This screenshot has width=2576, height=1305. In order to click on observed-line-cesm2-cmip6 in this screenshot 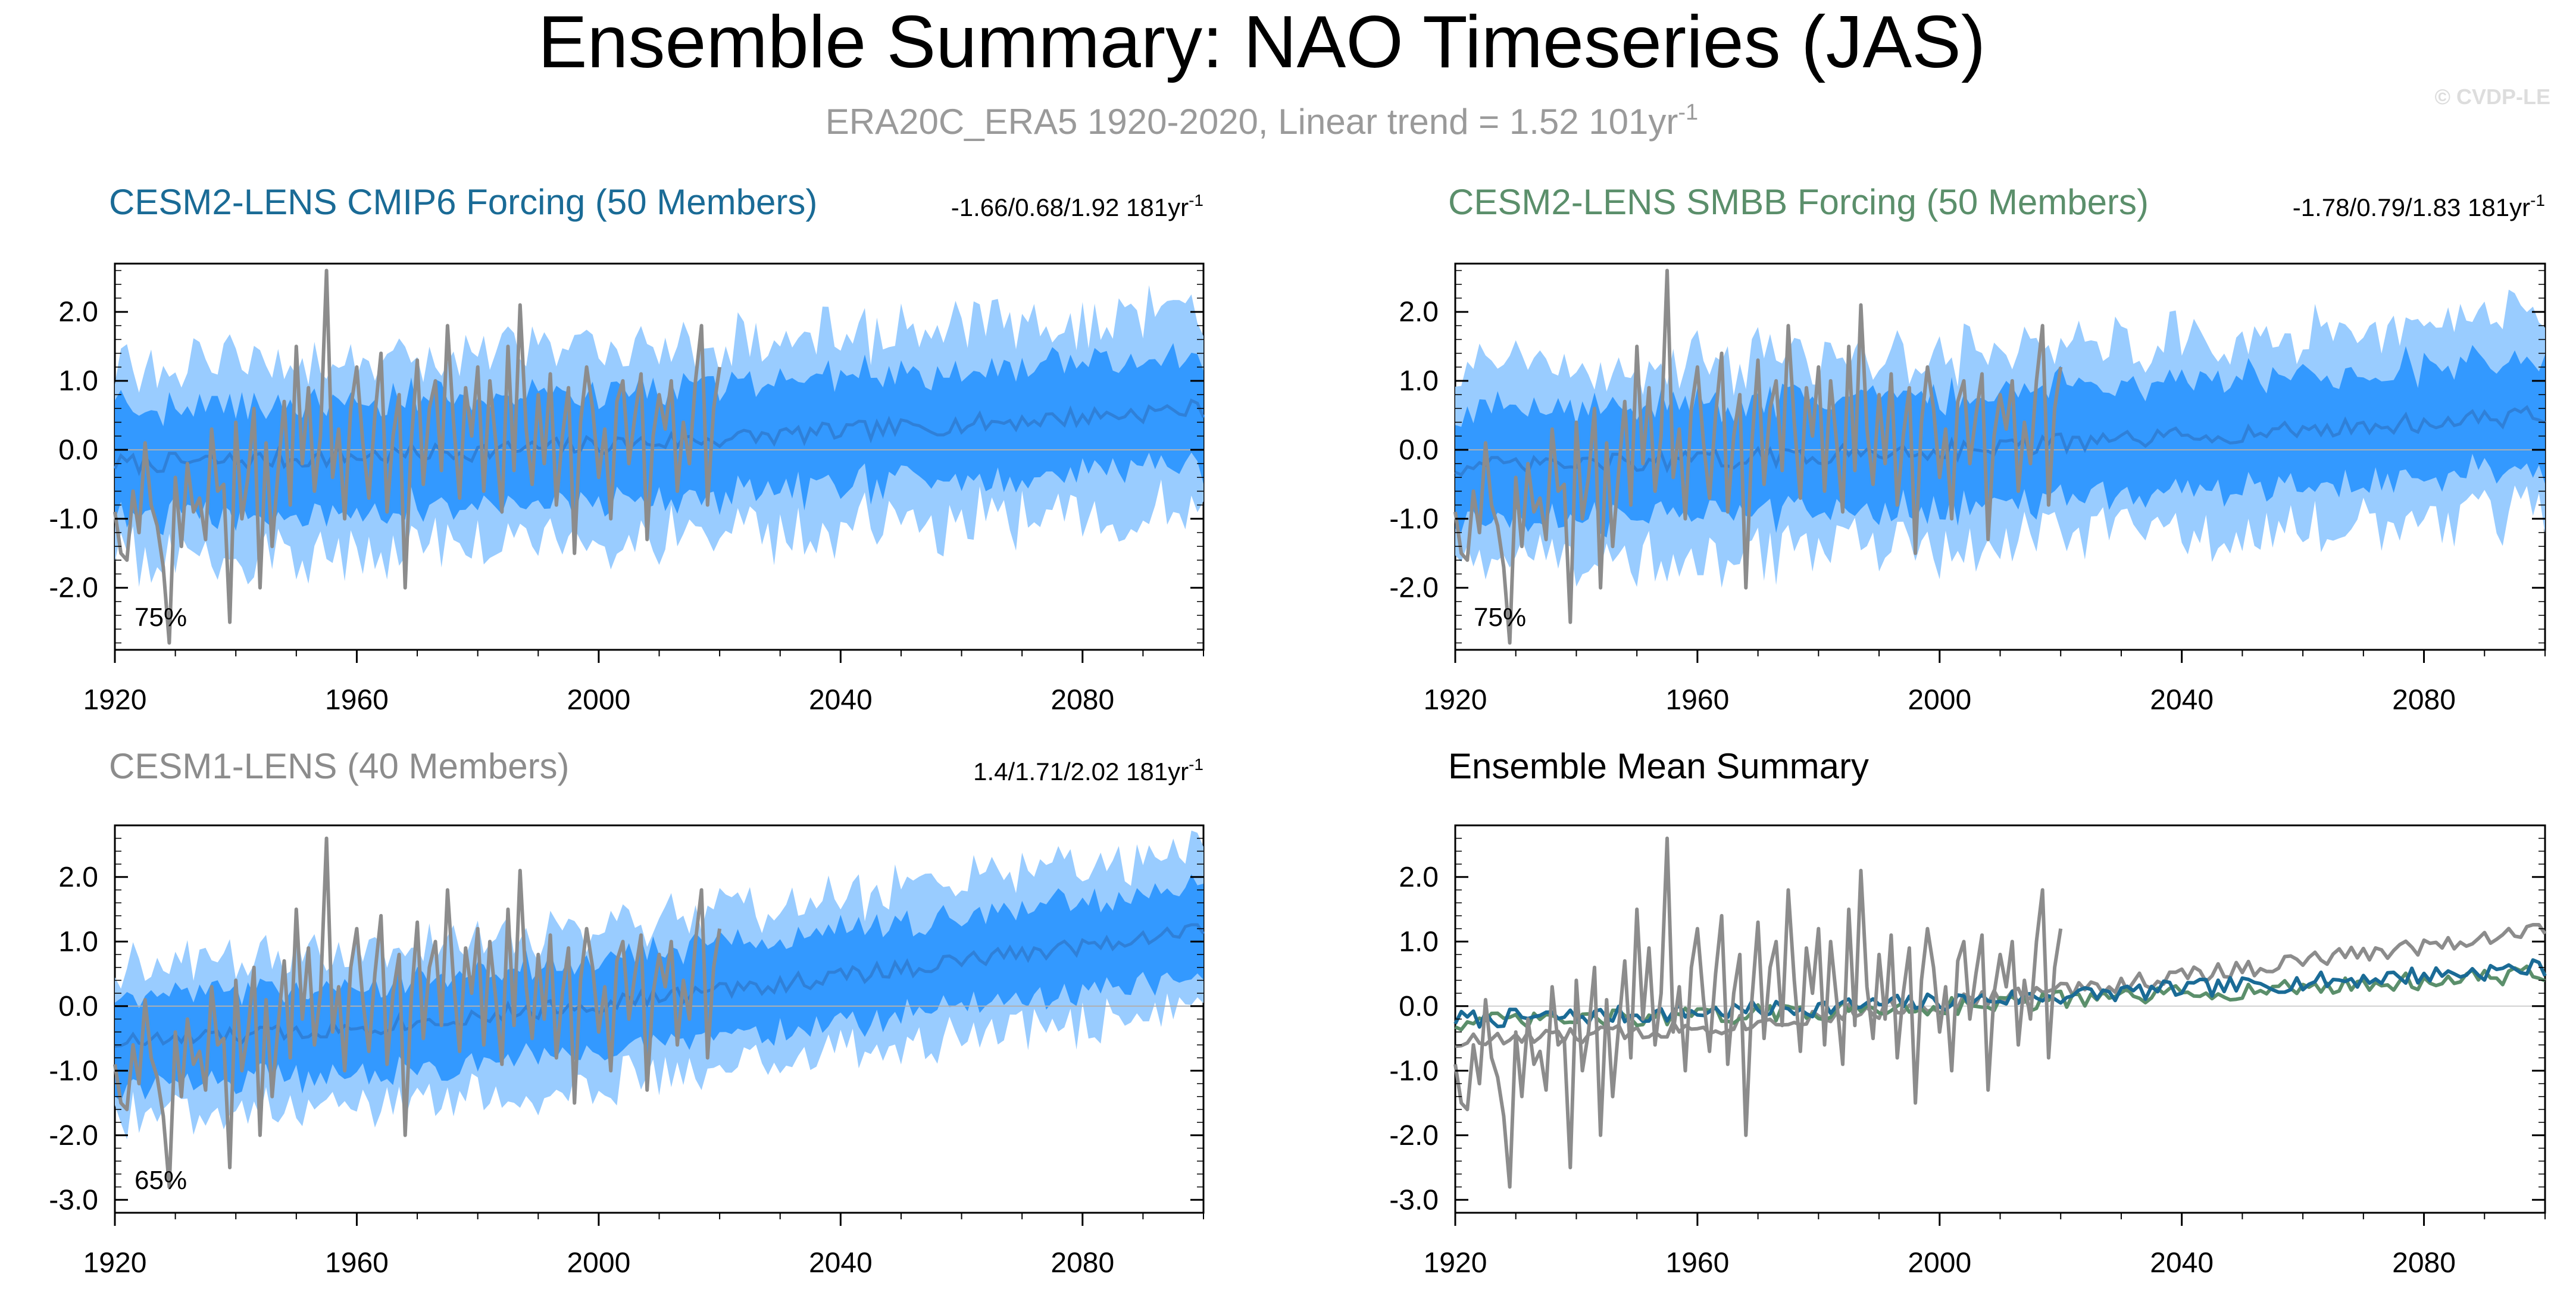, I will do `click(417, 456)`.